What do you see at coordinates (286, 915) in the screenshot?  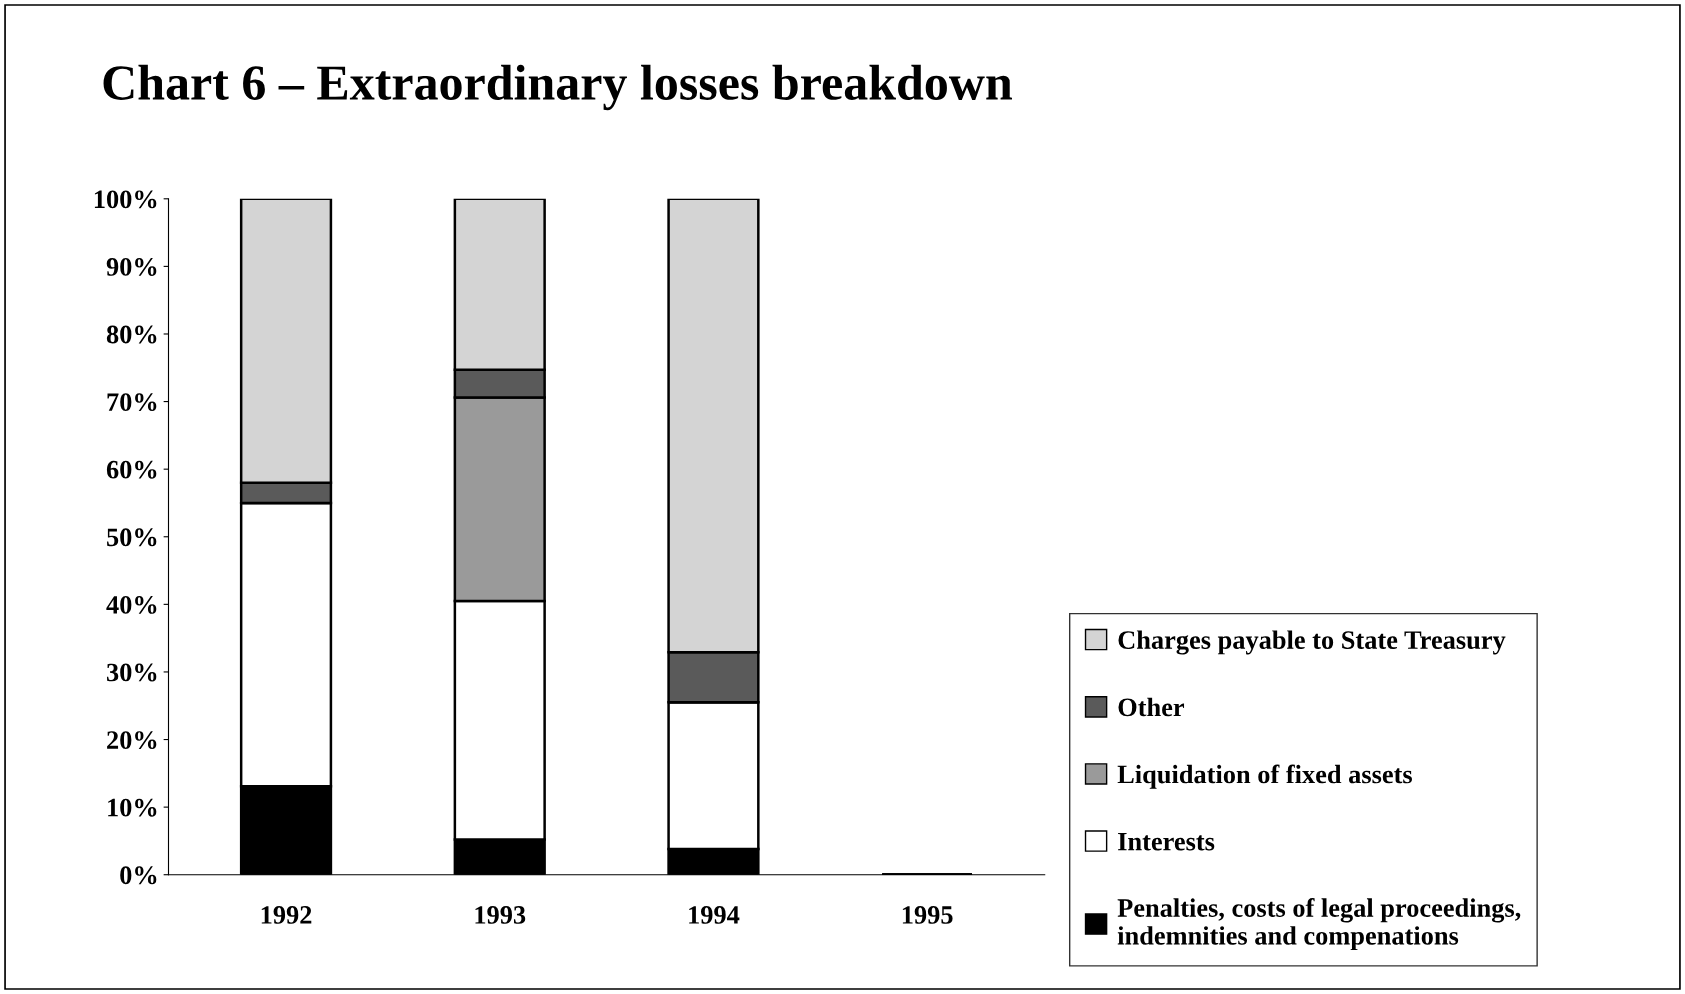 I see `x-tick-label: 1992` at bounding box center [286, 915].